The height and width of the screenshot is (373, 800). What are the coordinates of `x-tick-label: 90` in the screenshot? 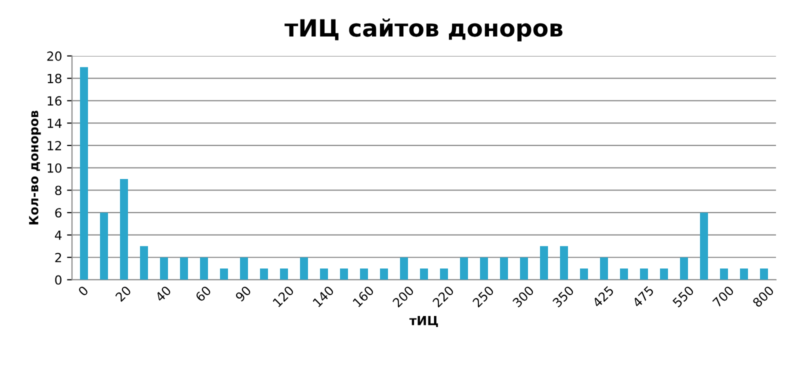 It's located at (243, 293).